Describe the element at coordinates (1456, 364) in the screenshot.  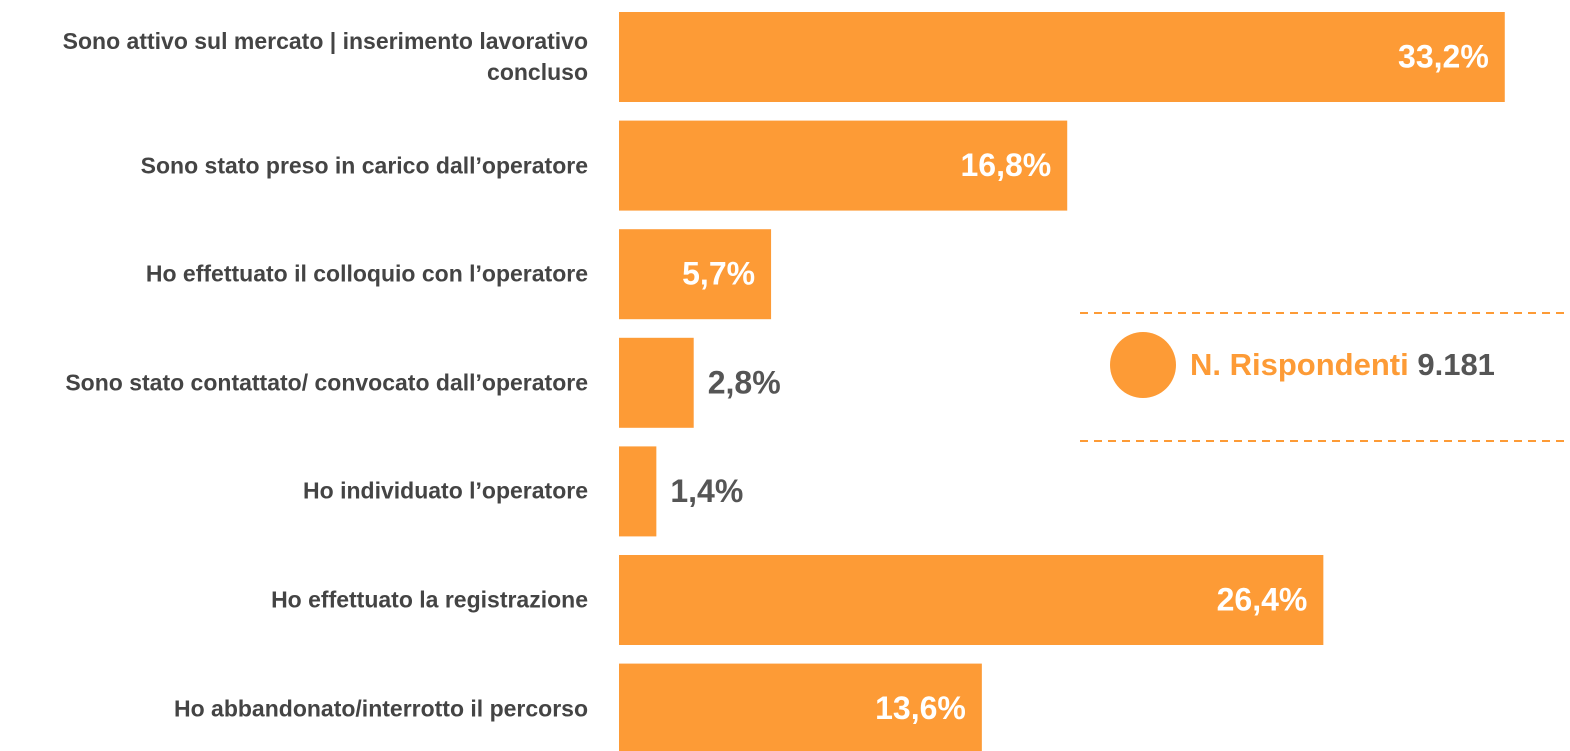
I see `annotation-value: 9.181` at that location.